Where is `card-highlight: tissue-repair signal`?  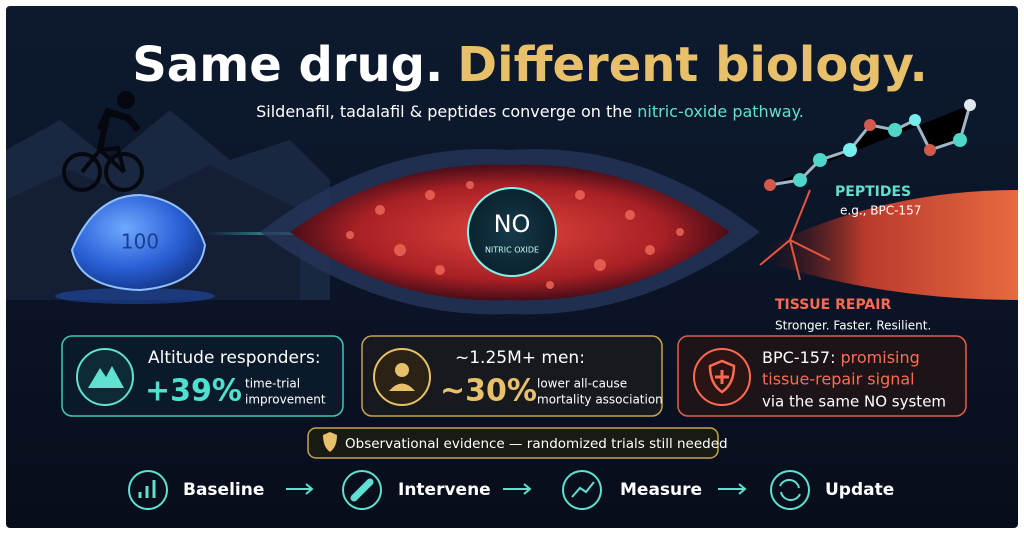
card-highlight: tissue-repair signal is located at coordinates (838, 379).